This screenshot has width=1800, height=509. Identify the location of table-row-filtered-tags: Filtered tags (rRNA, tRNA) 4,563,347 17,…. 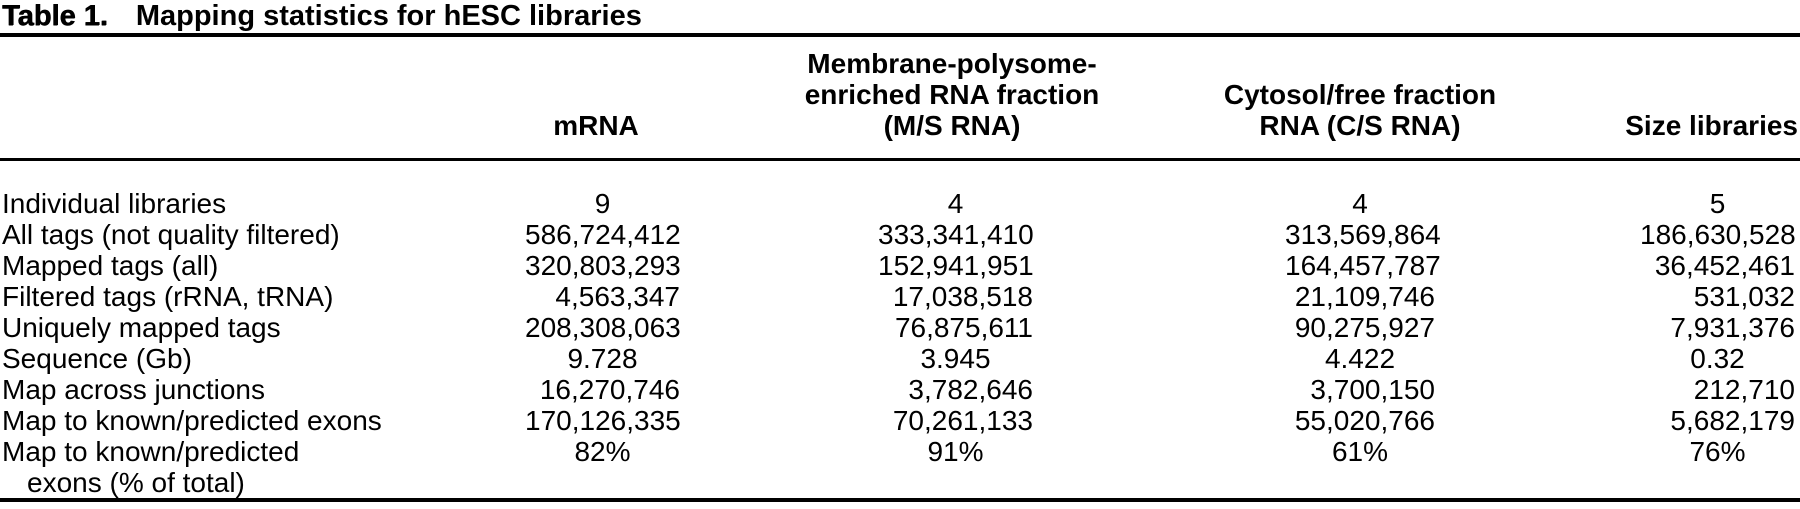
(900, 296).